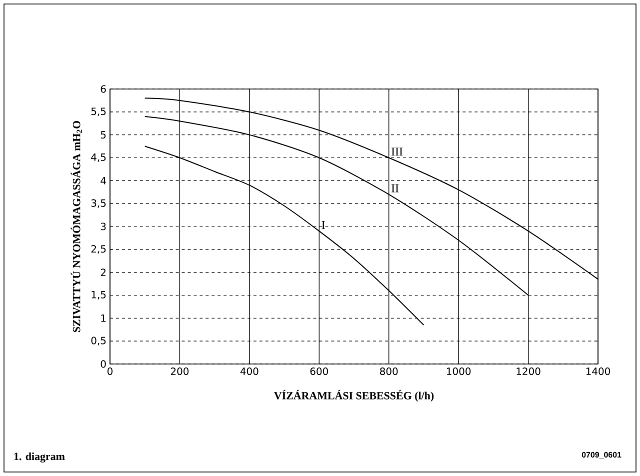  What do you see at coordinates (99, 295) in the screenshot?
I see `y-tick-label: 1,5` at bounding box center [99, 295].